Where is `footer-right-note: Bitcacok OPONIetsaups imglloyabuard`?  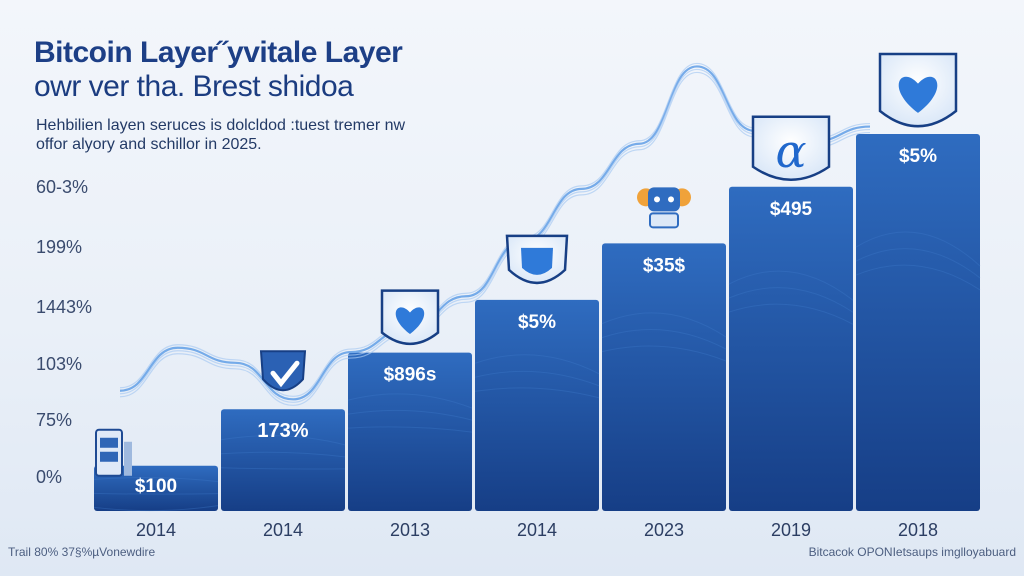
footer-right-note: Bitcacok OPONIetsaups imglloyabuard is located at coordinates (912, 552).